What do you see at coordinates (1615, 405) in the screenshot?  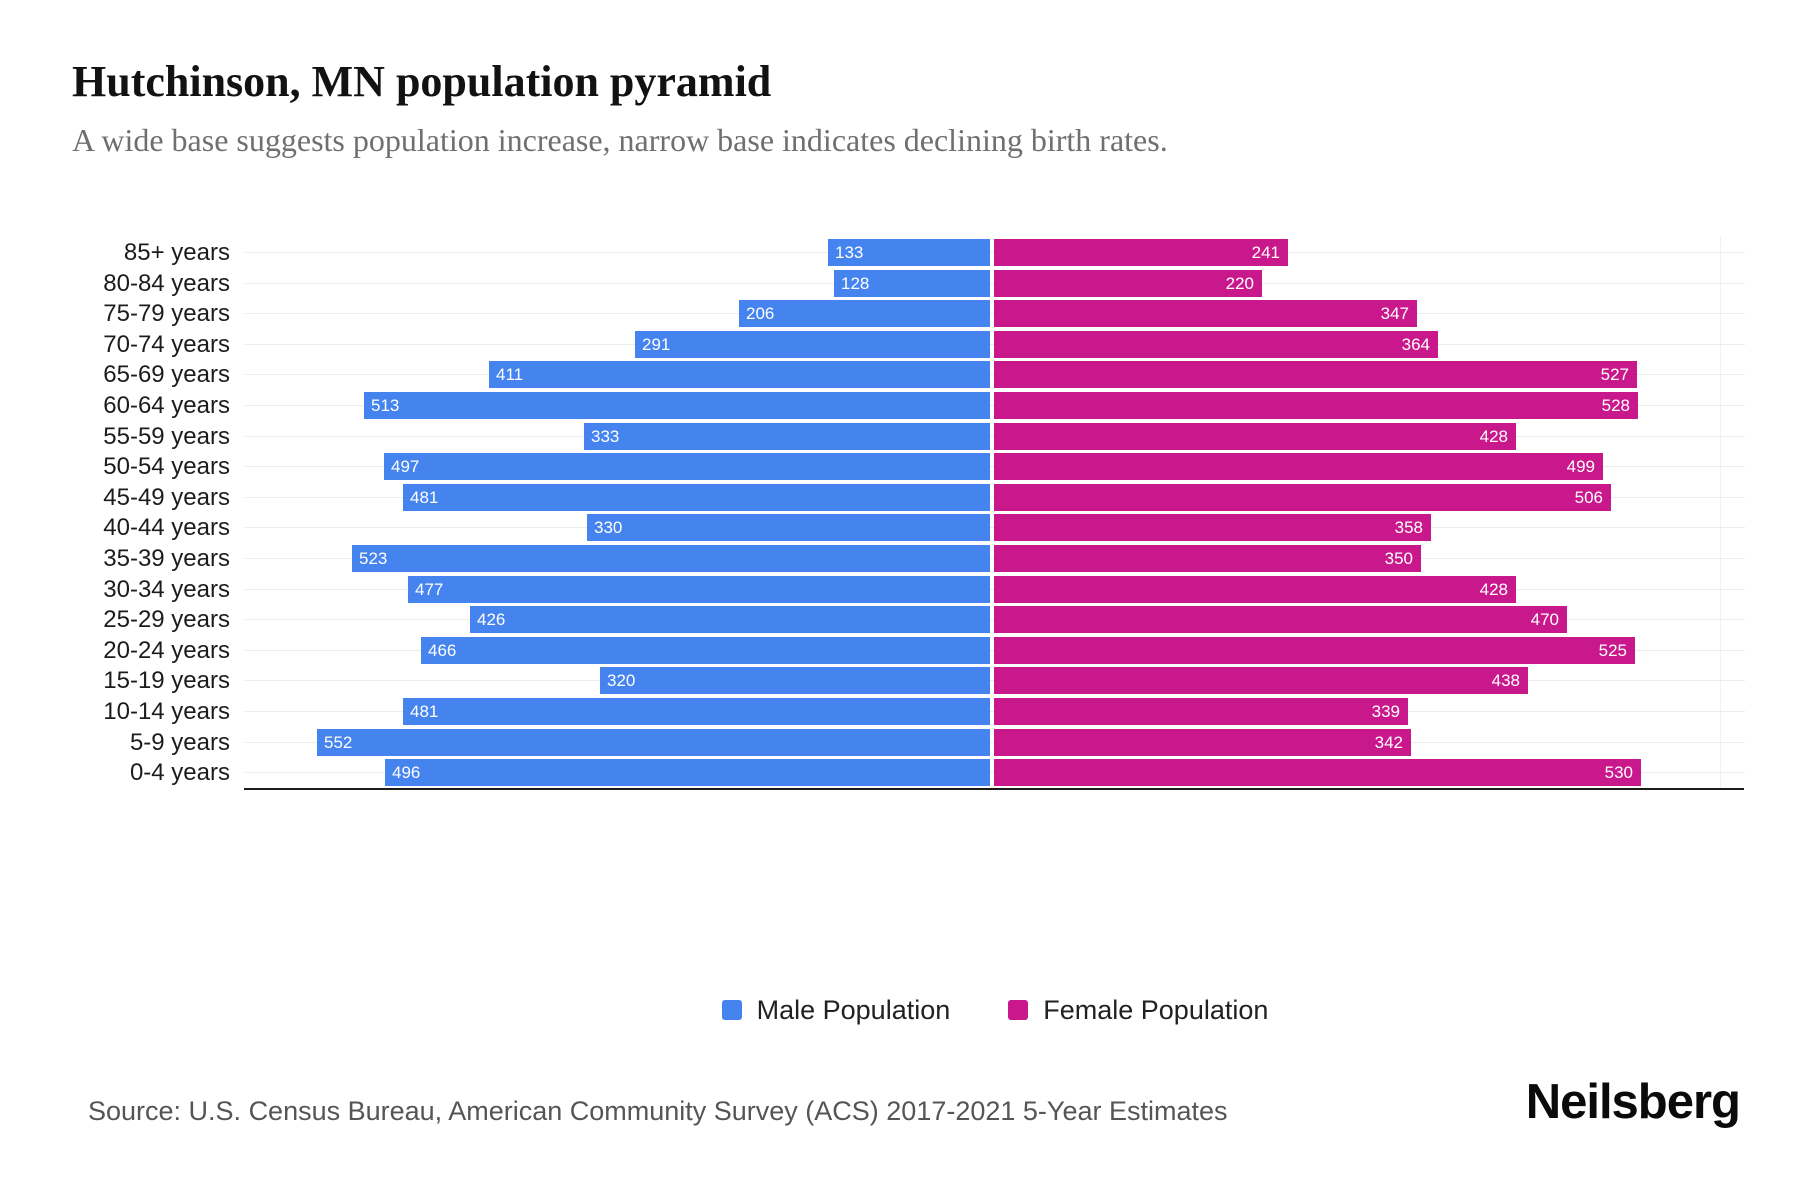 I see `female-value-label: 528` at bounding box center [1615, 405].